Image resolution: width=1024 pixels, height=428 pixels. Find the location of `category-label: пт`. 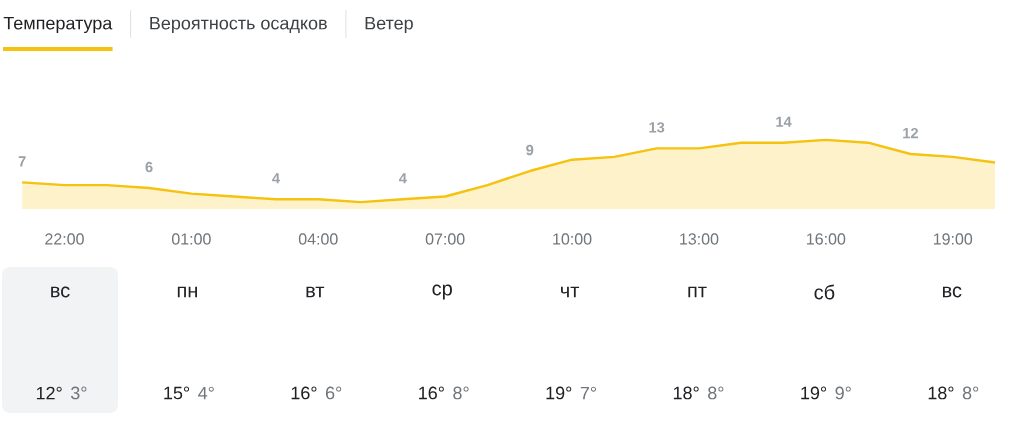

category-label: пт is located at coordinates (697, 292).